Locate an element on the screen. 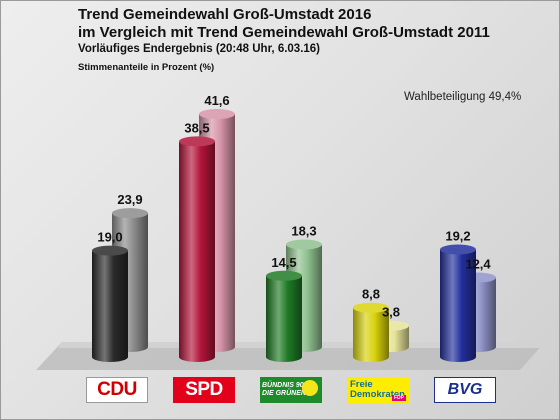  data-label-2011-fdp: 3,8 is located at coordinates (391, 312).